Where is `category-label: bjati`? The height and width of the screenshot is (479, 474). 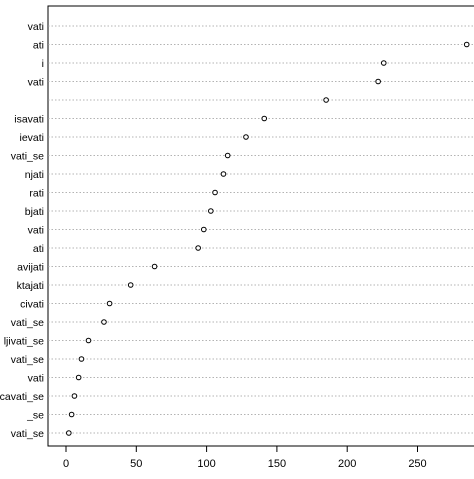 category-label: bjati is located at coordinates (34, 212).